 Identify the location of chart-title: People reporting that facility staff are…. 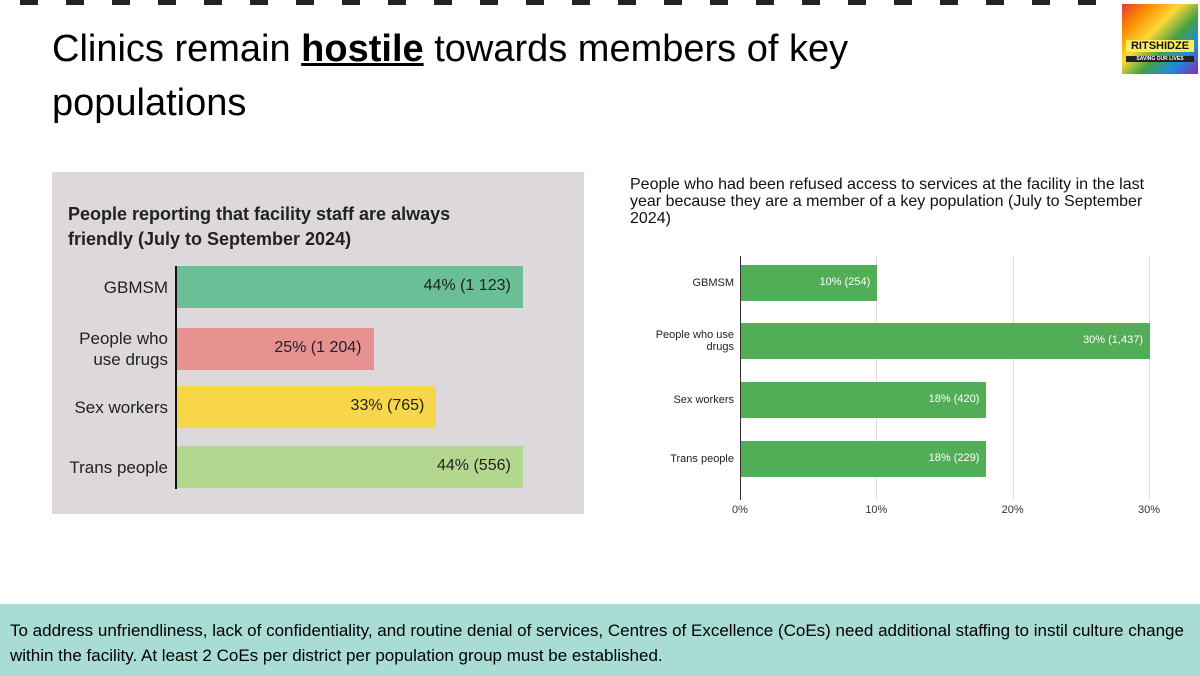
(259, 226).